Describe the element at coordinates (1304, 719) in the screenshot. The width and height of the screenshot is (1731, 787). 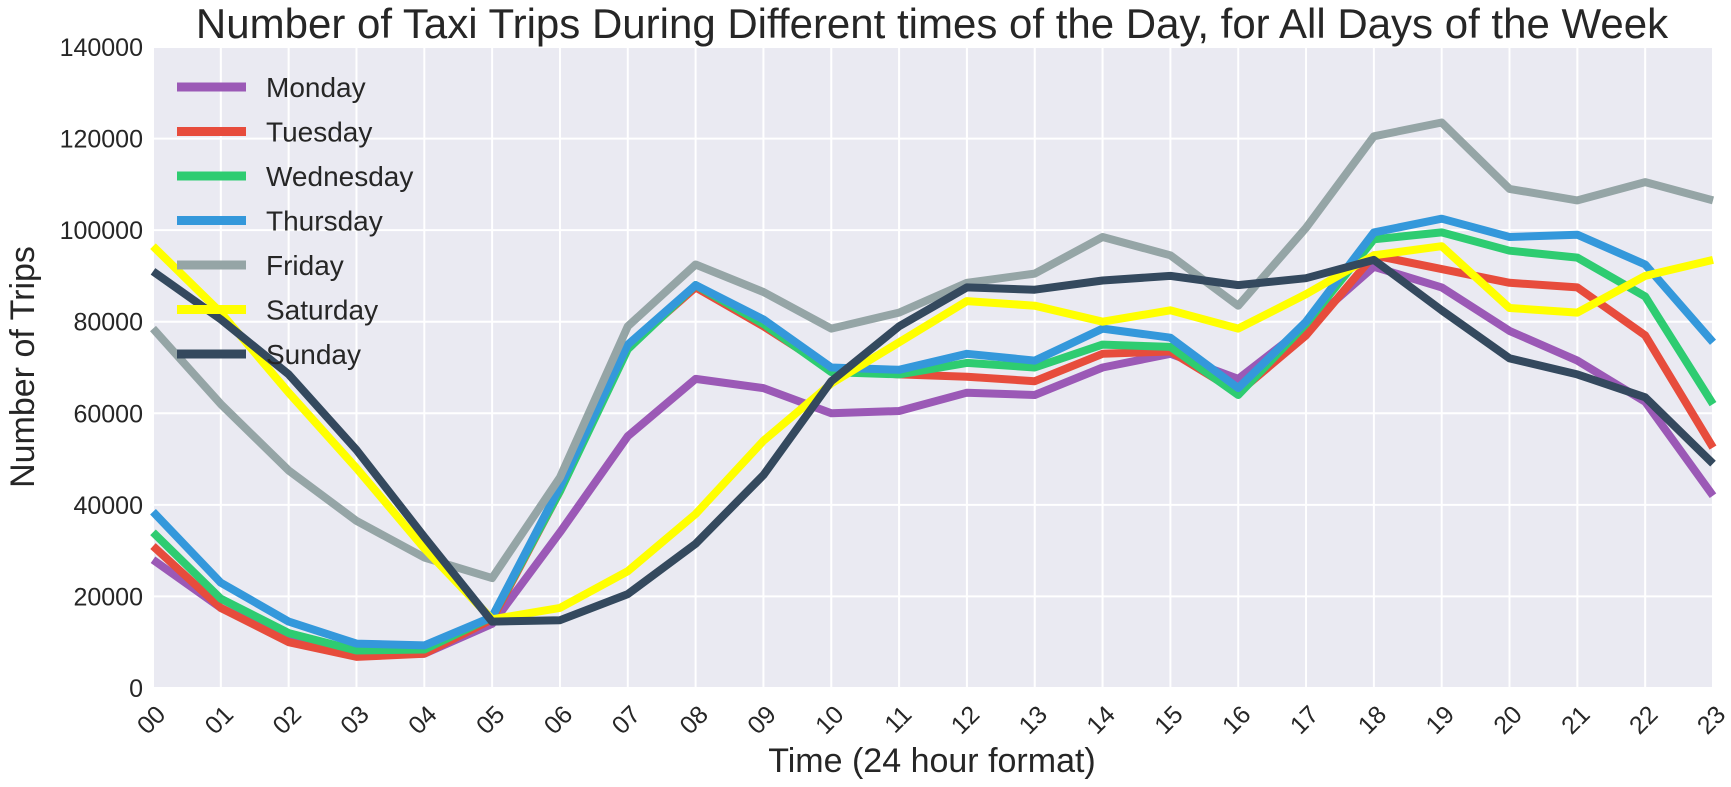
I see `x-tick-label: 17` at that location.